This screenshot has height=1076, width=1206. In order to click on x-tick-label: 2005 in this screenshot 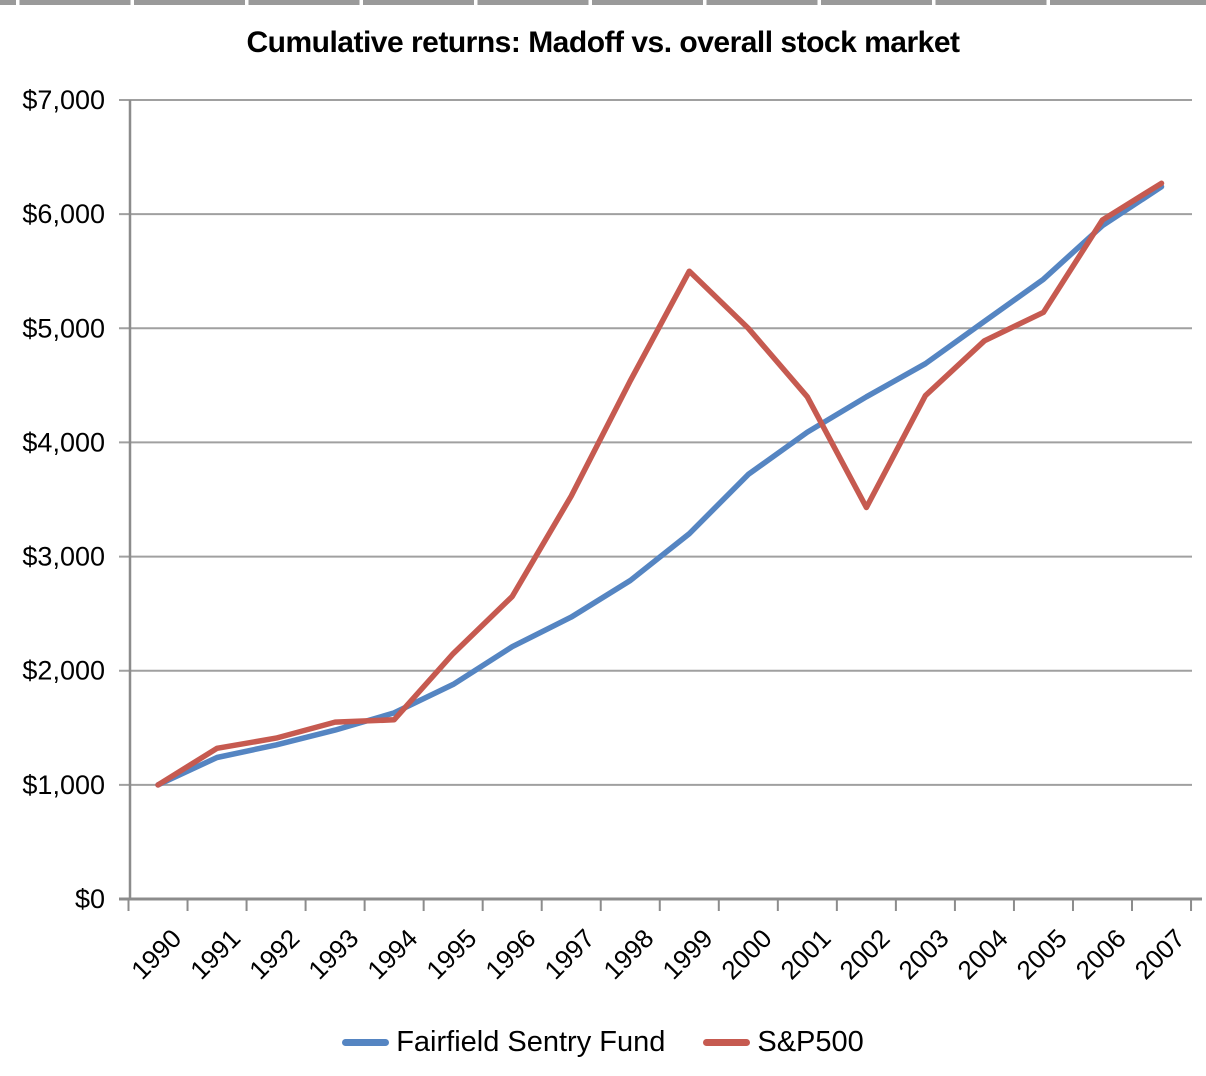, I will do `click(1042, 954)`.